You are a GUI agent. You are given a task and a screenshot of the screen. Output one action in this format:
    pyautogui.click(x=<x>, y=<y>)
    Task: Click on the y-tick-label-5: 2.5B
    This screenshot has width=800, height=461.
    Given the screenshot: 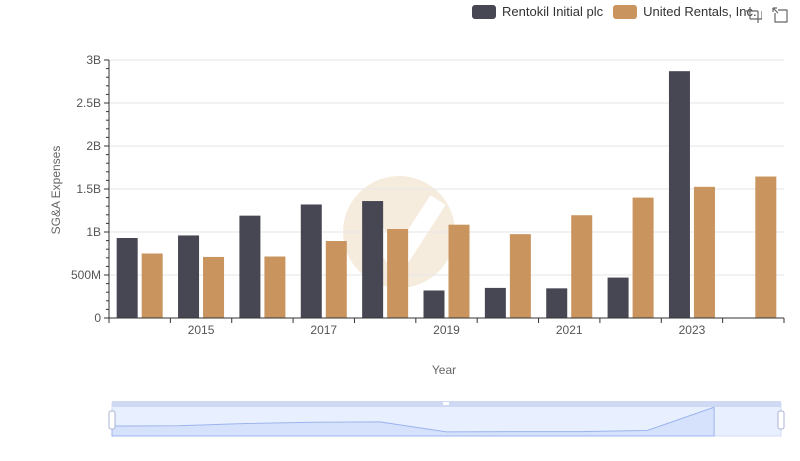 What is the action you would take?
    pyautogui.click(x=88, y=103)
    